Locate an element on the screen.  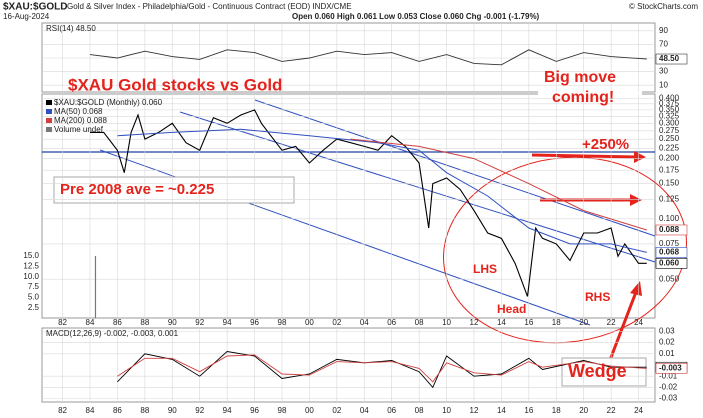
legend-label: $XAU:$GOLD (Monthly) 0.060 is located at coordinates (108, 102).